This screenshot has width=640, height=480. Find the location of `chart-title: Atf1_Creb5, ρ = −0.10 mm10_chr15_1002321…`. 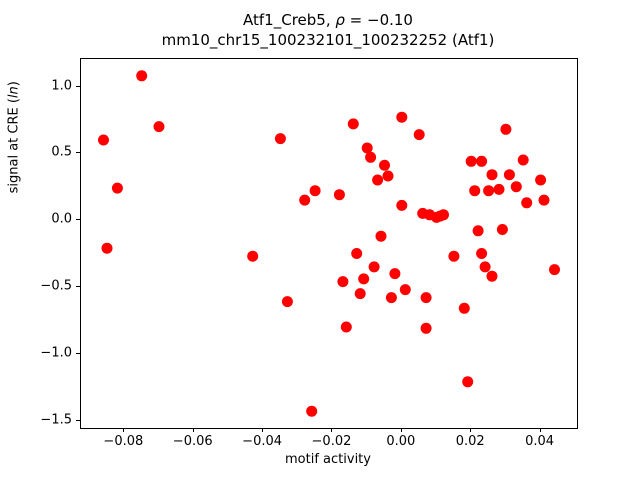

chart-title: Atf1_Creb5, ρ = −0.10 mm10_chr15_1002321… is located at coordinates (328, 30).